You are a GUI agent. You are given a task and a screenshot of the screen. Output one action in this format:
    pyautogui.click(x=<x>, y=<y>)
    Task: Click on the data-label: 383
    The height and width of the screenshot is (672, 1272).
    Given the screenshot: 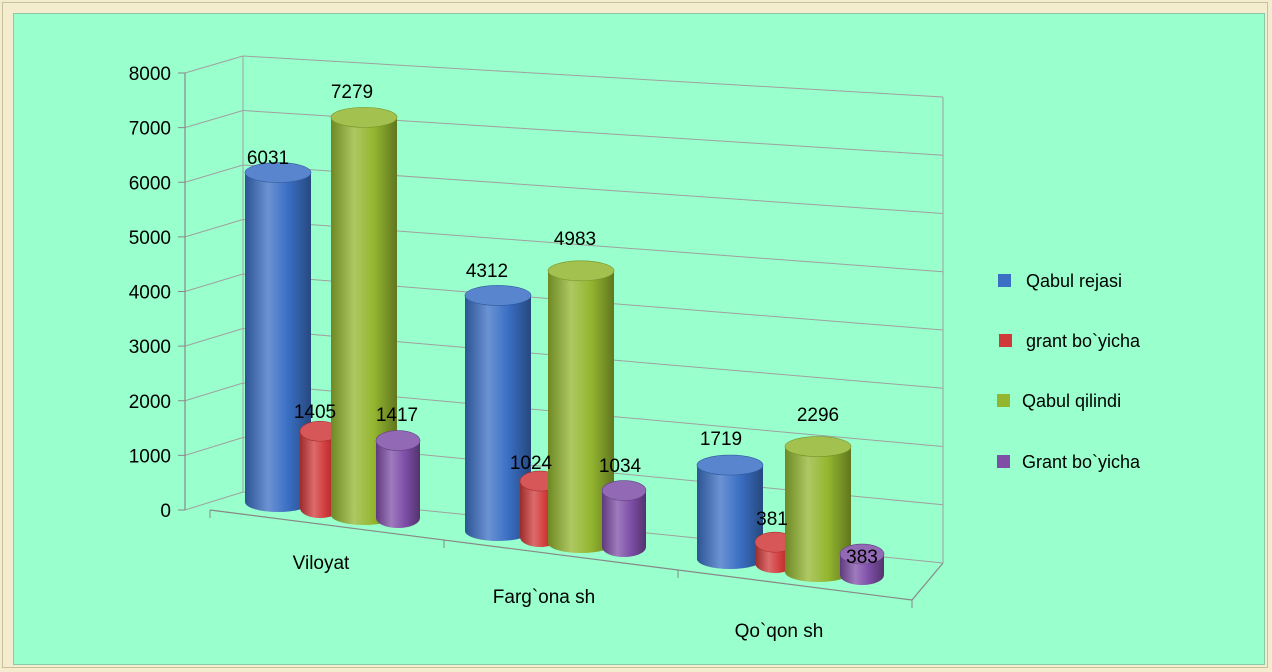 What is the action you would take?
    pyautogui.click(x=862, y=557)
    